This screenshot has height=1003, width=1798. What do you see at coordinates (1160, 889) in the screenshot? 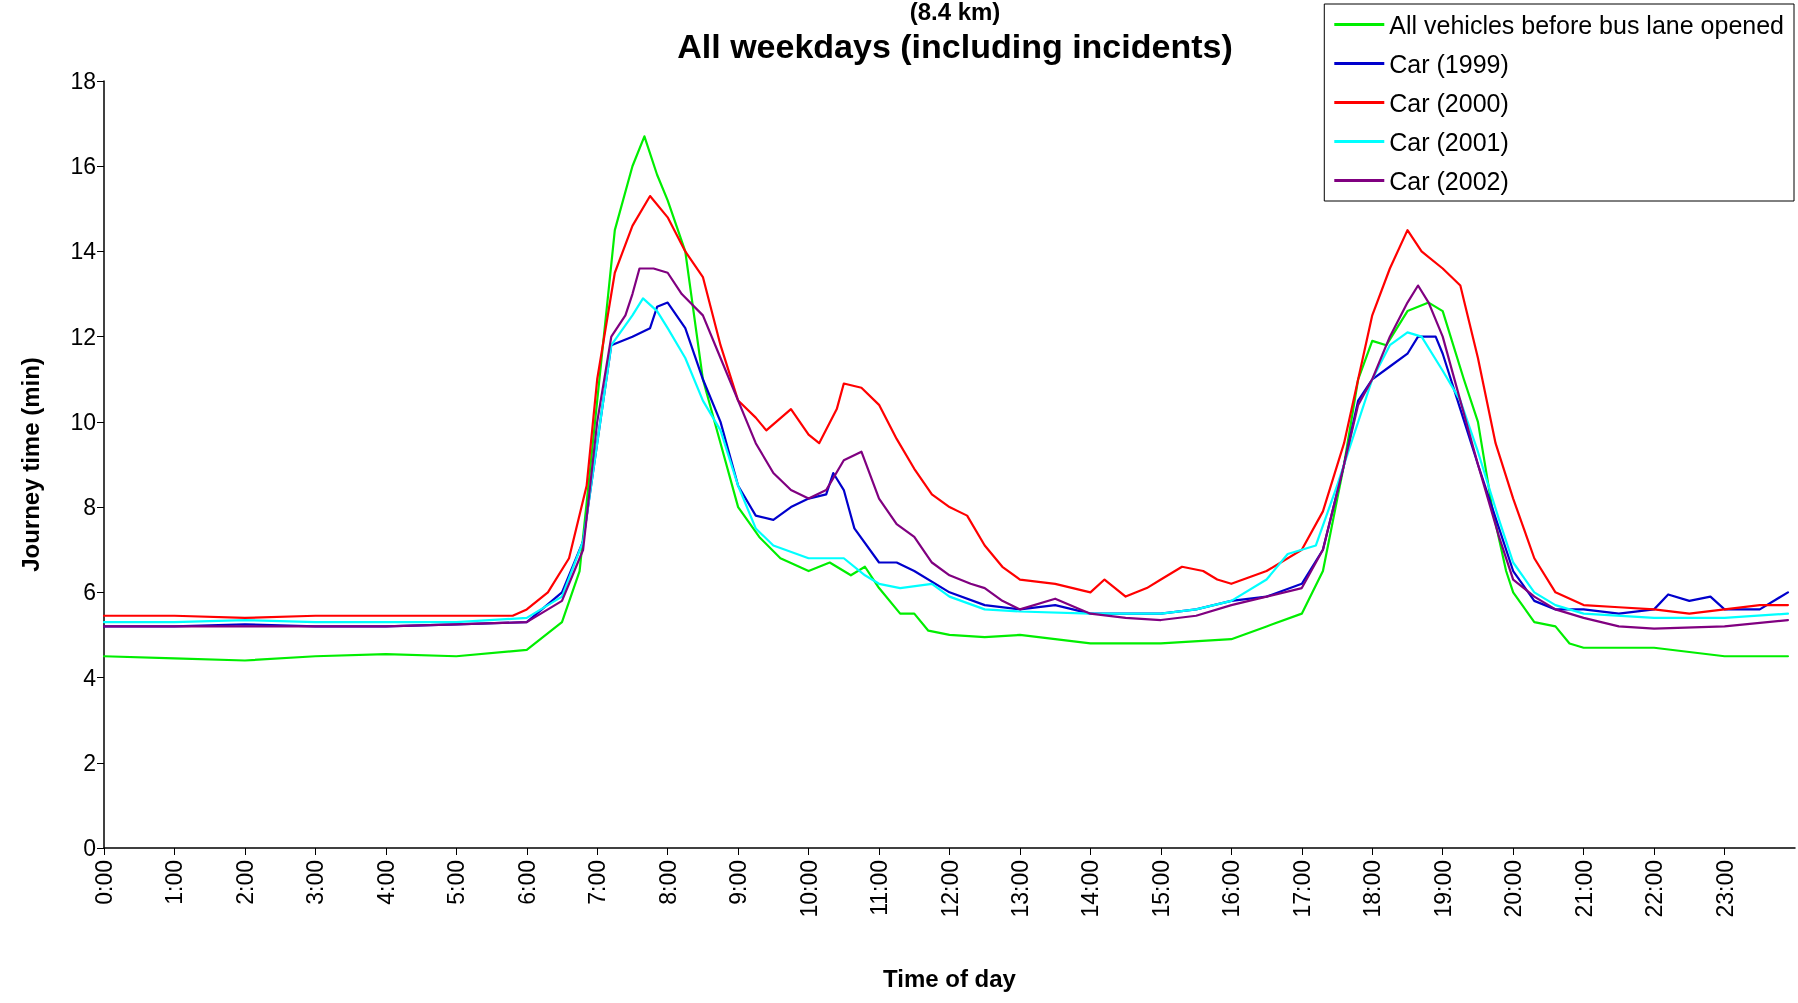
I see `x-tick-label: 15:00` at bounding box center [1160, 889].